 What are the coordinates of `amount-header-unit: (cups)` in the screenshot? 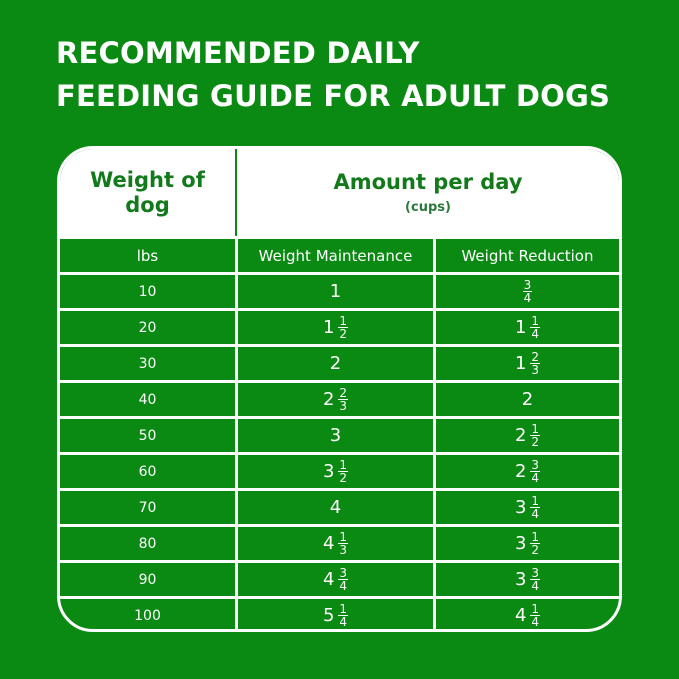 It's located at (428, 207).